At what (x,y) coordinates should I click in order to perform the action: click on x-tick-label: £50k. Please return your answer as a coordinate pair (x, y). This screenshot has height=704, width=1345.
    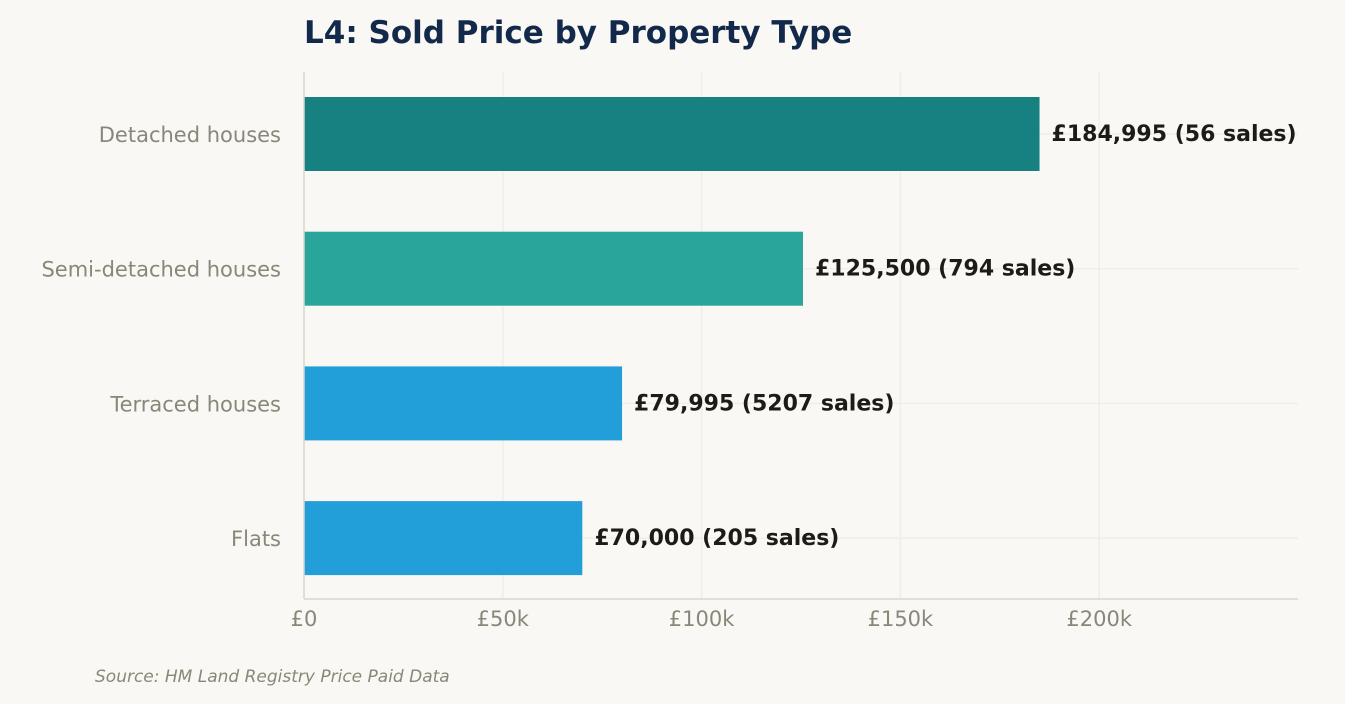
    Looking at the image, I should click on (503, 619).